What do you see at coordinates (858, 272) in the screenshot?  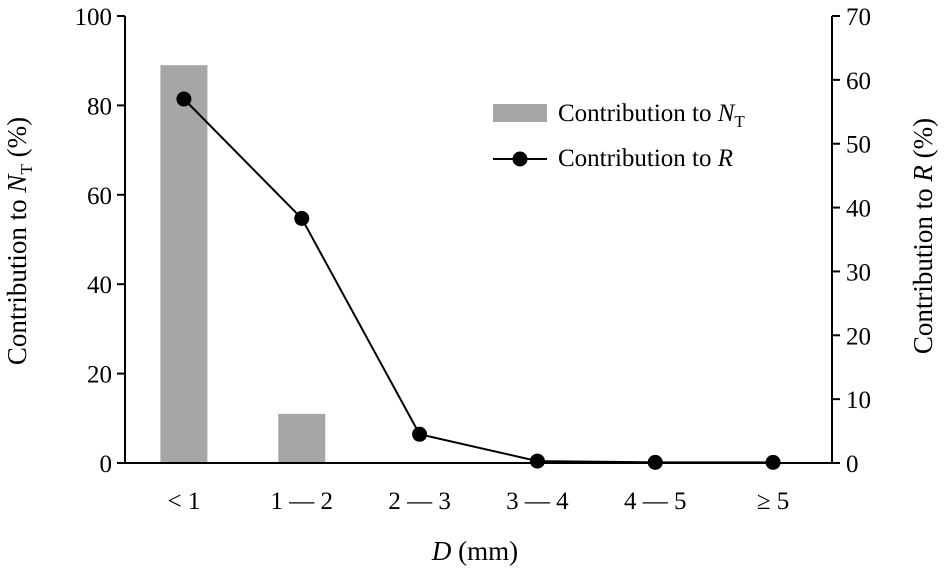 I see `y-right-tick-label: 30` at bounding box center [858, 272].